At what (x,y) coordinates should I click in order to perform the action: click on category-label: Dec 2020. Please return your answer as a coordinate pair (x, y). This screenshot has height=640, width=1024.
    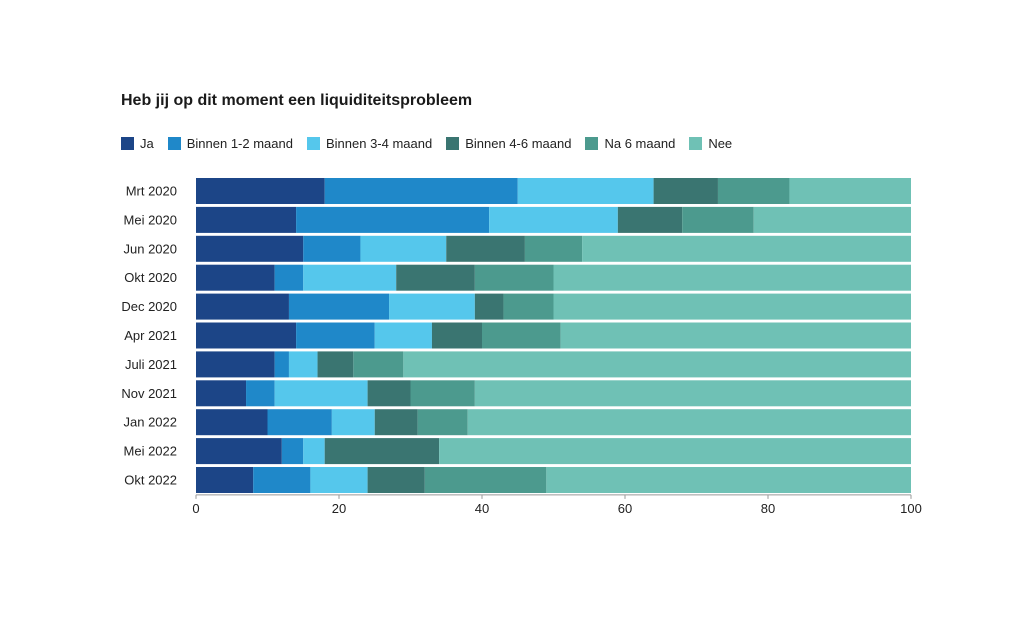
    Looking at the image, I should click on (149, 306).